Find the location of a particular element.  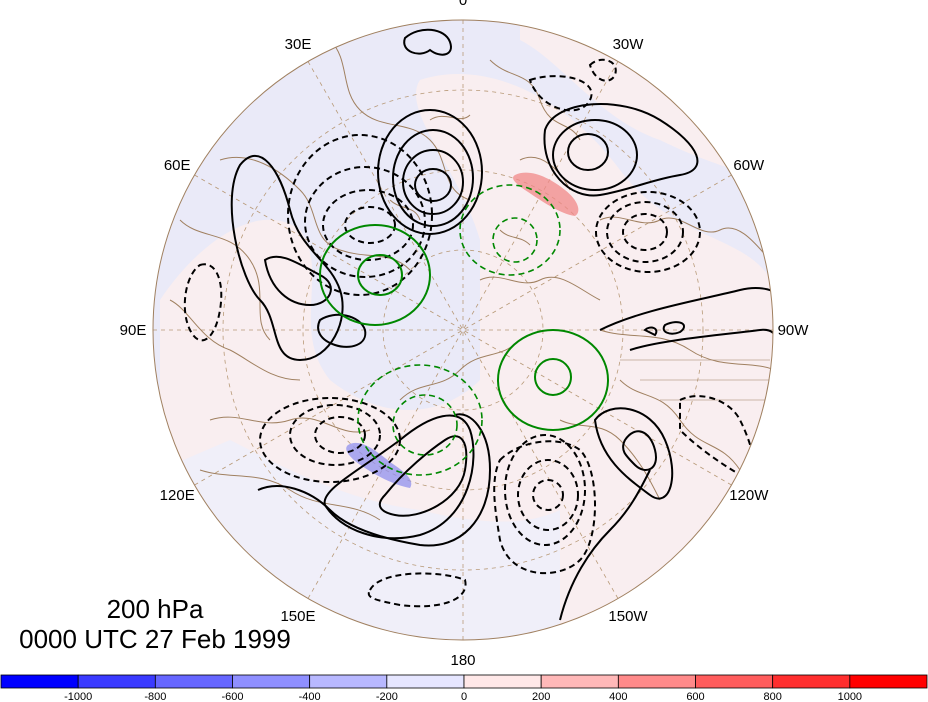

colorbar: -1000 -800 -600 -400 -200 0 200 400 600 800 1000 is located at coordinates (464, 688).